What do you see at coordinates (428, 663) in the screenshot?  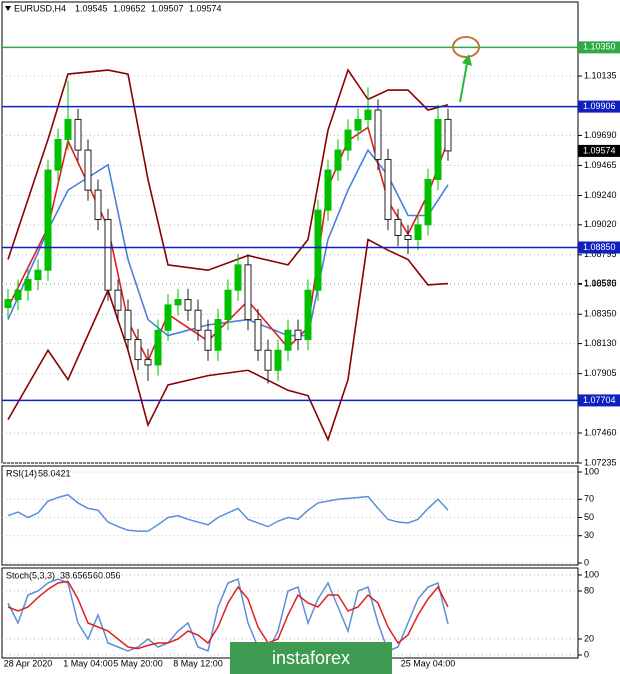 I see `x-tick-label: 25 May 04:00` at bounding box center [428, 663].